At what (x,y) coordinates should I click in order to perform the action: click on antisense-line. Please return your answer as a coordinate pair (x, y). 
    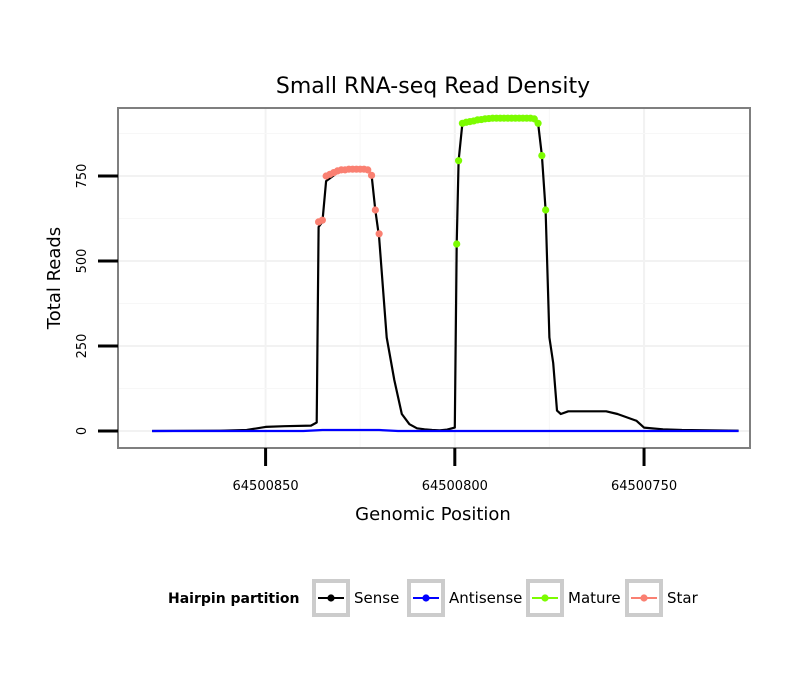
    Looking at the image, I should click on (445, 430).